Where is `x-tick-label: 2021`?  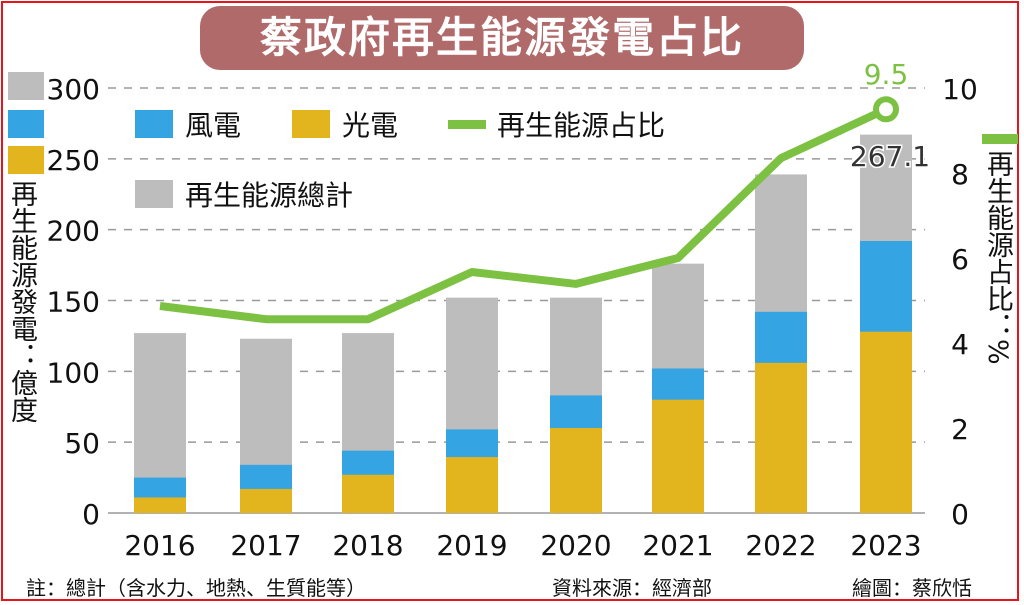 x-tick-label: 2021 is located at coordinates (677, 545).